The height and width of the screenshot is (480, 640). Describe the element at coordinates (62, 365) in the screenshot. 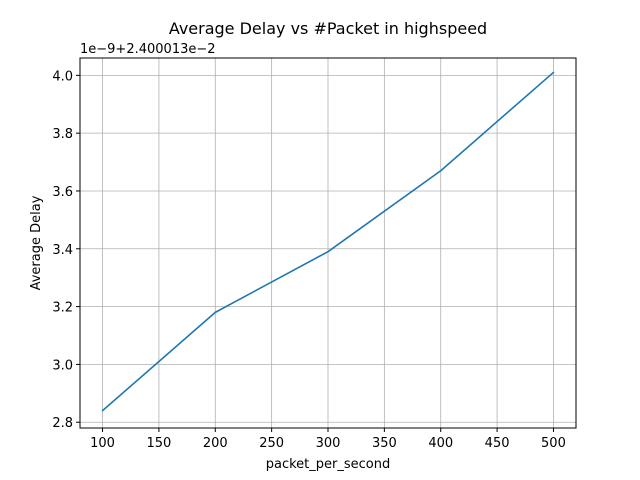

I see `y-tick-label: 3.0` at that location.